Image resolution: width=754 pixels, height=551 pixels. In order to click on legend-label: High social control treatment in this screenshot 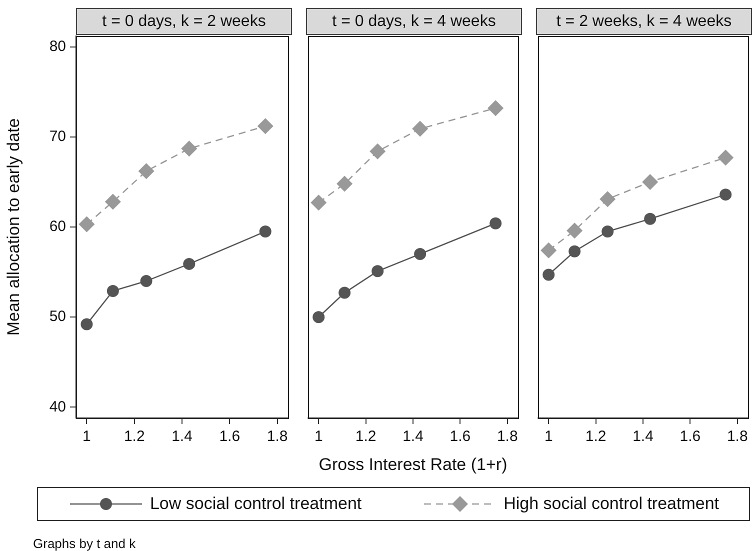, I will do `click(612, 504)`.